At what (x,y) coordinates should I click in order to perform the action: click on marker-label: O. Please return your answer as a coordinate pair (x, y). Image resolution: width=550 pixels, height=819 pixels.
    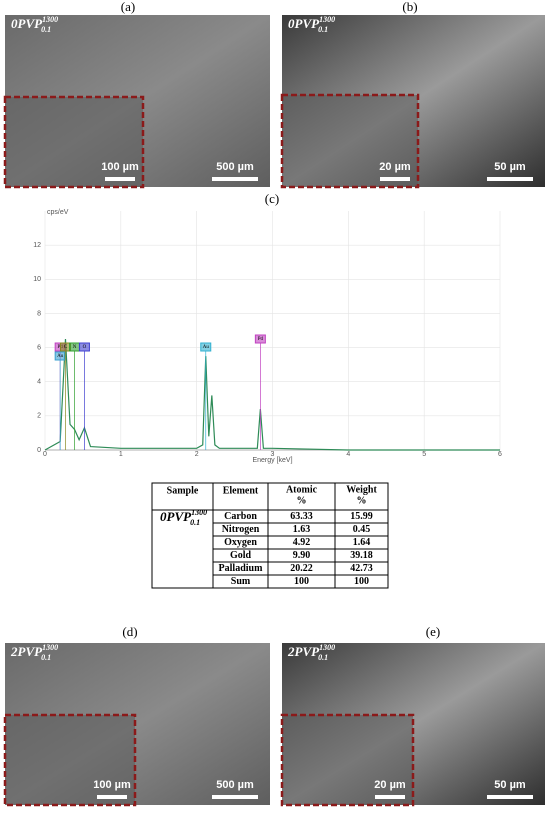
    Looking at the image, I should click on (85, 347).